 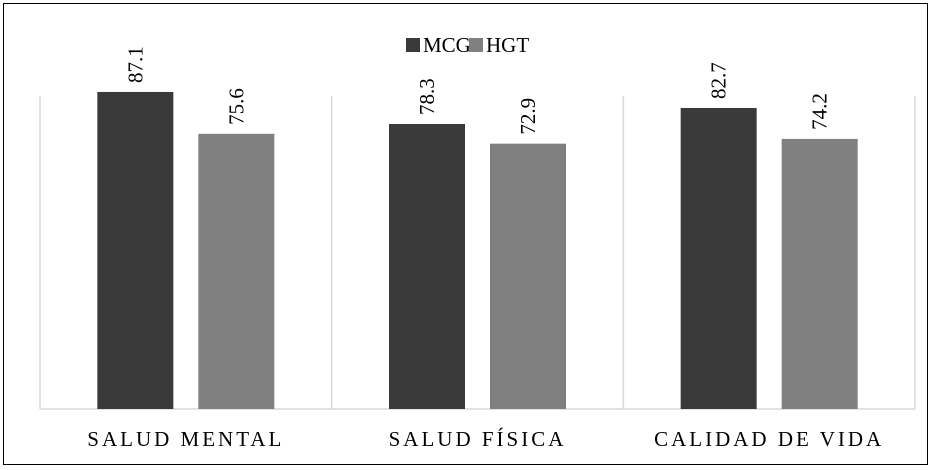 I want to click on legend-swatch-mcg, so click(x=413, y=45).